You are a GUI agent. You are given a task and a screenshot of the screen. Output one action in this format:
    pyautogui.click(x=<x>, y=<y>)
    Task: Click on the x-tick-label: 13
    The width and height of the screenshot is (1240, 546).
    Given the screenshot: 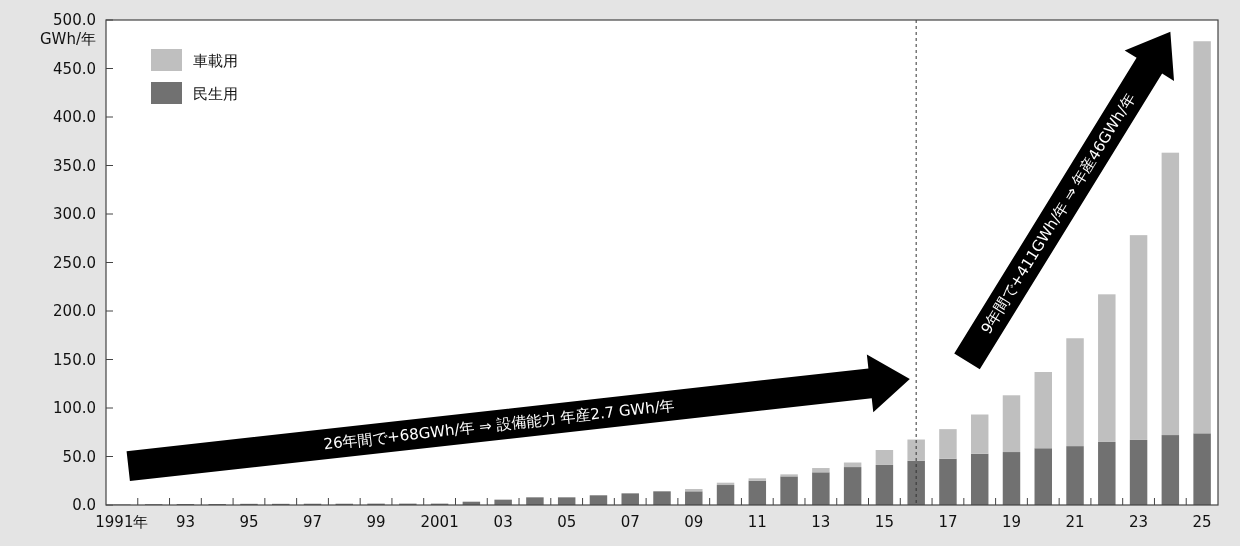 What is the action you would take?
    pyautogui.click(x=821, y=522)
    